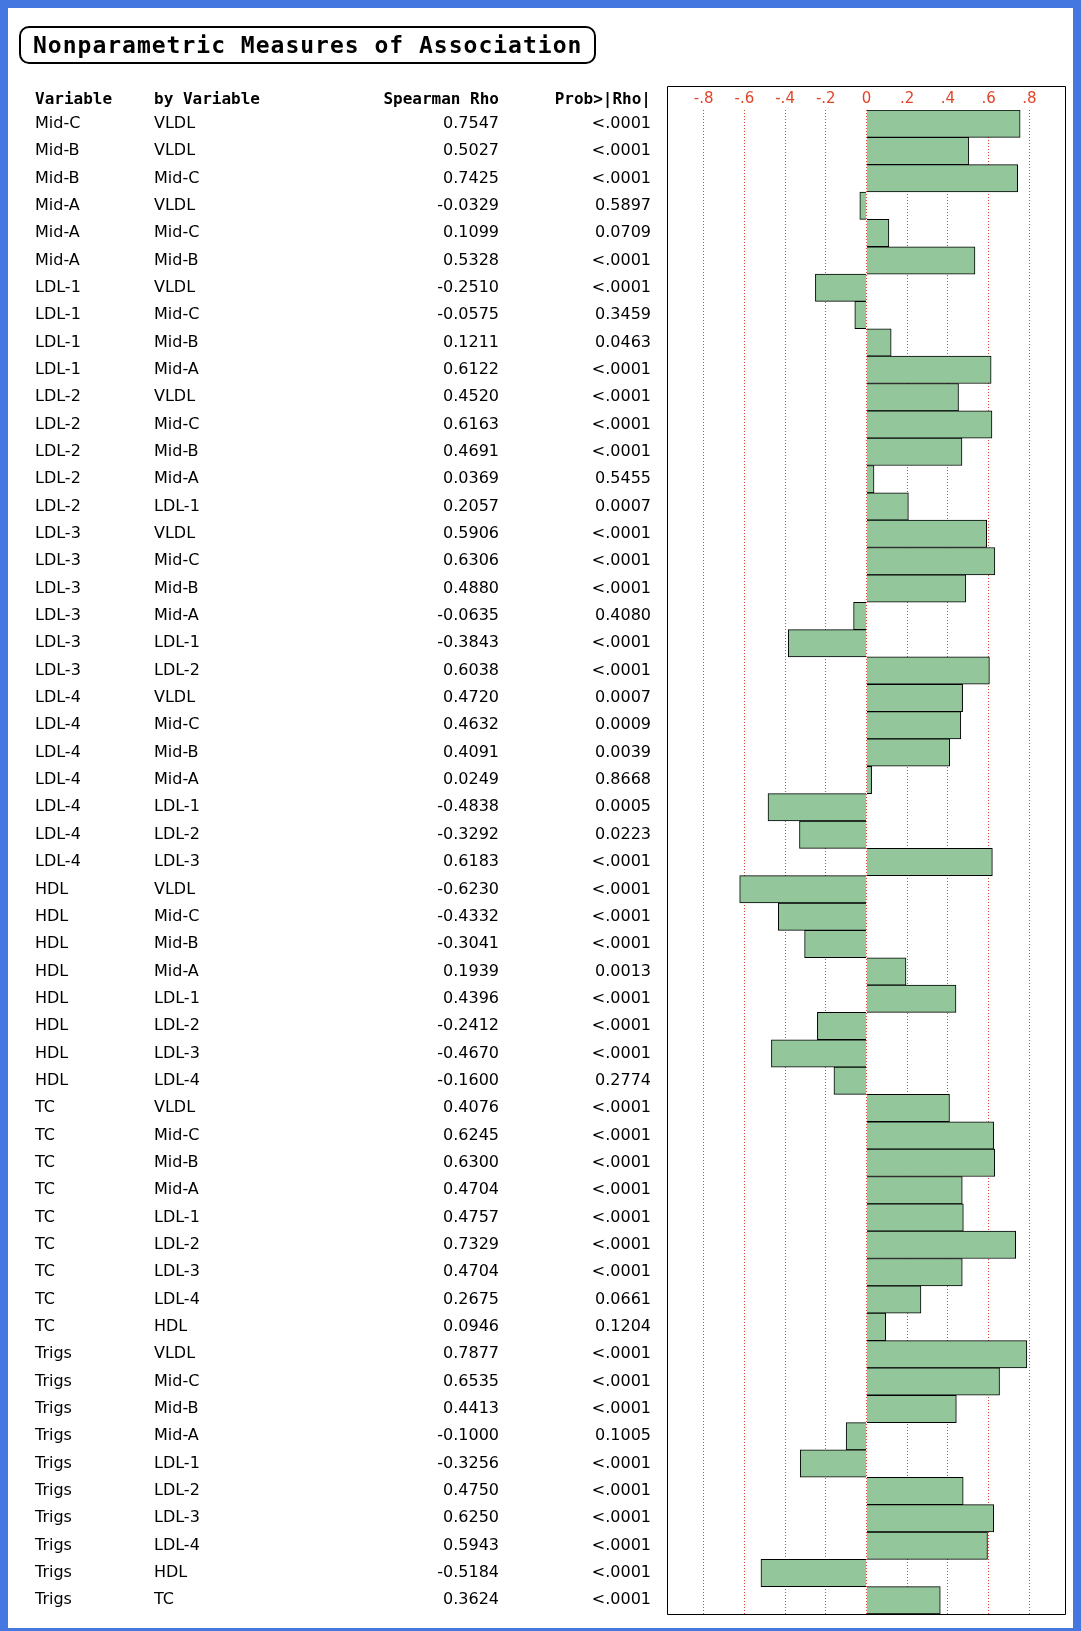 The image size is (1081, 1631). What do you see at coordinates (703, 97) in the screenshot?
I see `x-tick-label: -.8` at bounding box center [703, 97].